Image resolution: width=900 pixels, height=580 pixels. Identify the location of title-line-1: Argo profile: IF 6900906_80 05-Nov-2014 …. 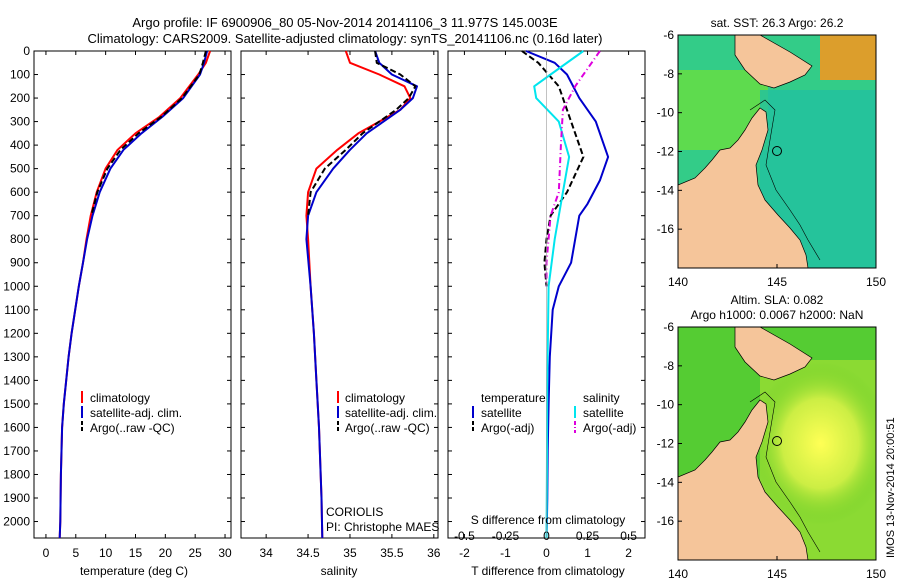
(345, 22).